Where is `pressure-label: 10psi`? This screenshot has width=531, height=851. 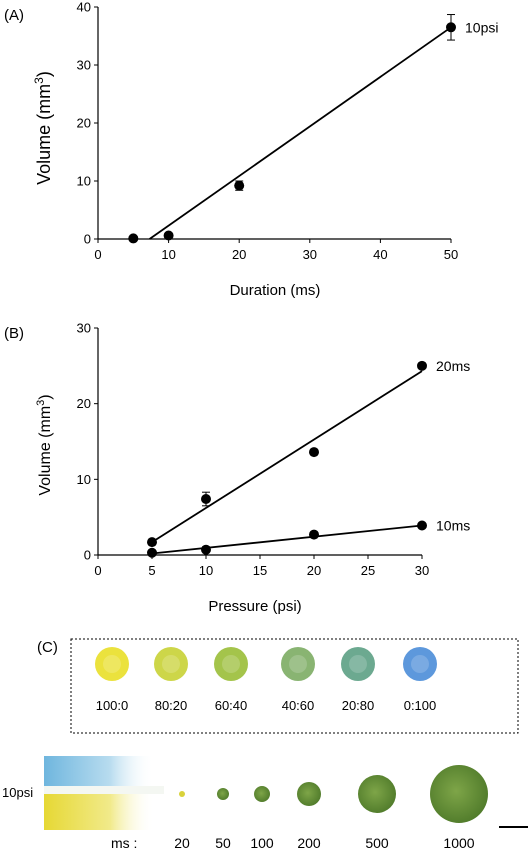 pressure-label: 10psi is located at coordinates (17, 792).